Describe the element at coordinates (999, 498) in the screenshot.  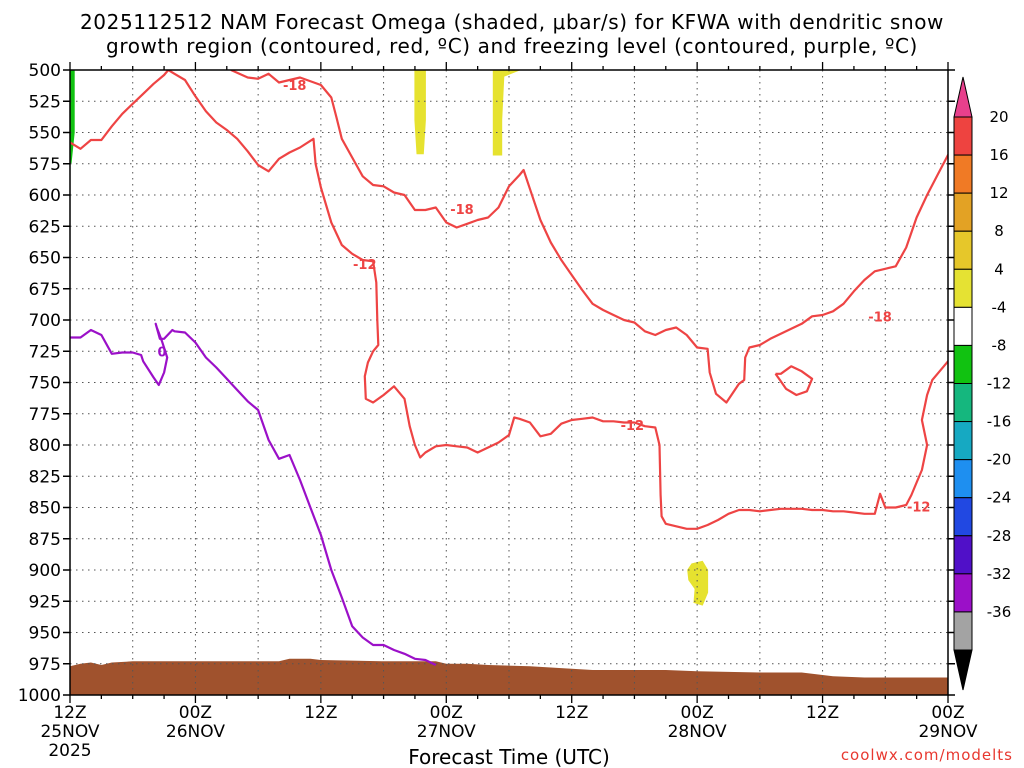
I see `colorbar-tick-label: -24` at that location.